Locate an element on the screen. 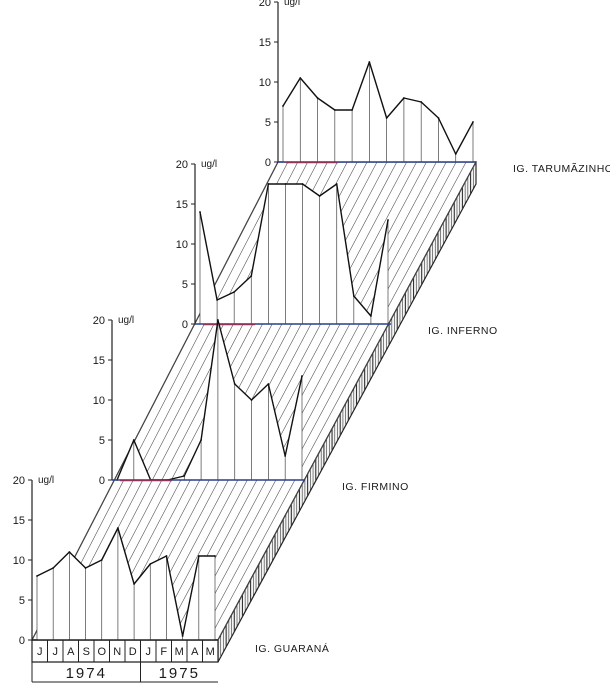  site-label: IG. INFERNO is located at coordinates (463, 331).